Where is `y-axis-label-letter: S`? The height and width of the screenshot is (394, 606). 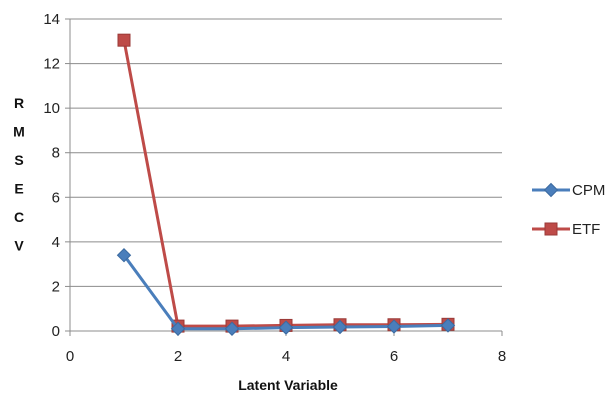
y-axis-label-letter: S is located at coordinates (18, 160).